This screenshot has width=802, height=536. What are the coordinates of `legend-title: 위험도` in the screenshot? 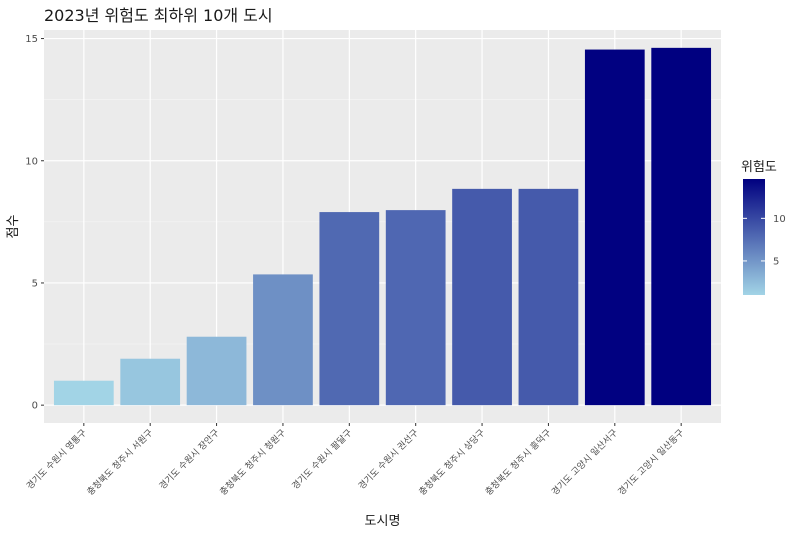 It's located at (759, 167).